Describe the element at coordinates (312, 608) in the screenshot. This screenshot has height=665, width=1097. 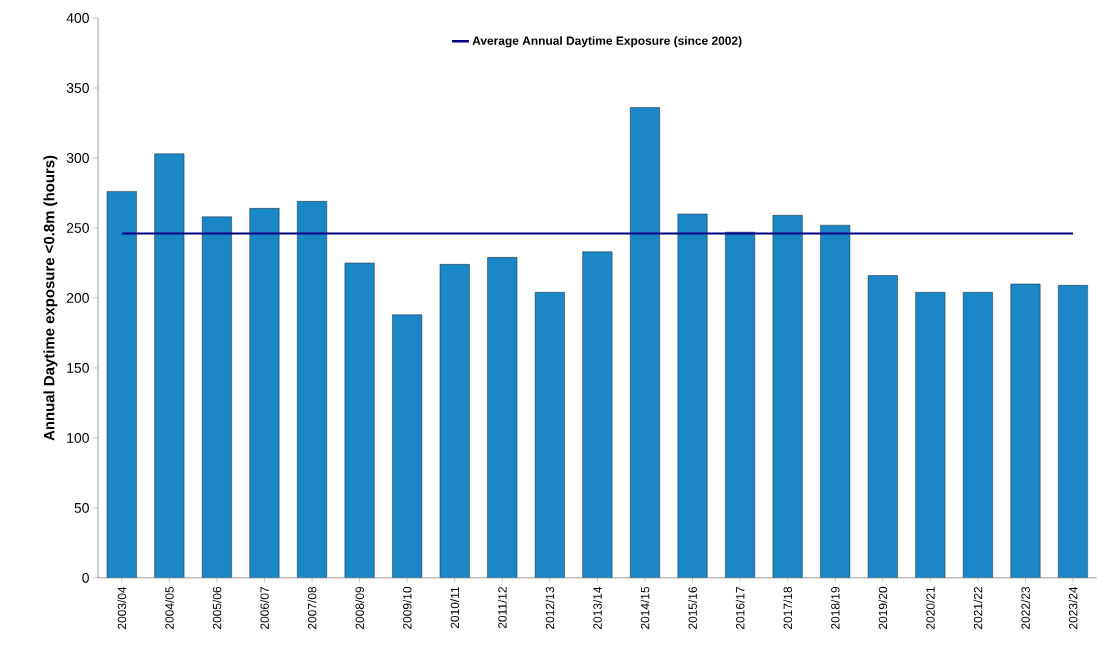
I see `x-tick-label: 2007/08` at that location.